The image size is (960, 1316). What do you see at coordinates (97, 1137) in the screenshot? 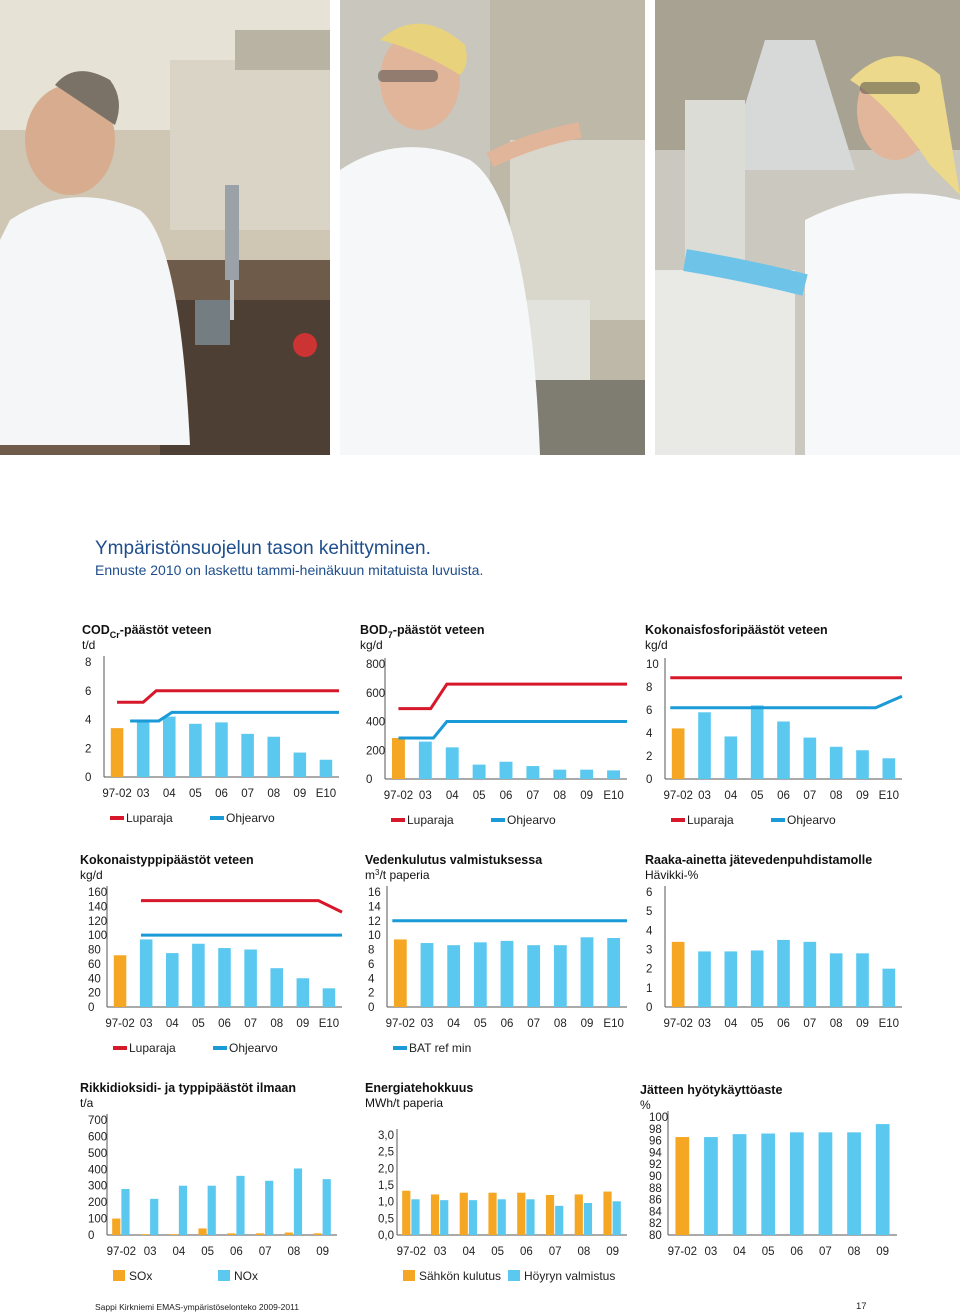
I see `y-tick-label: 600` at bounding box center [97, 1137].